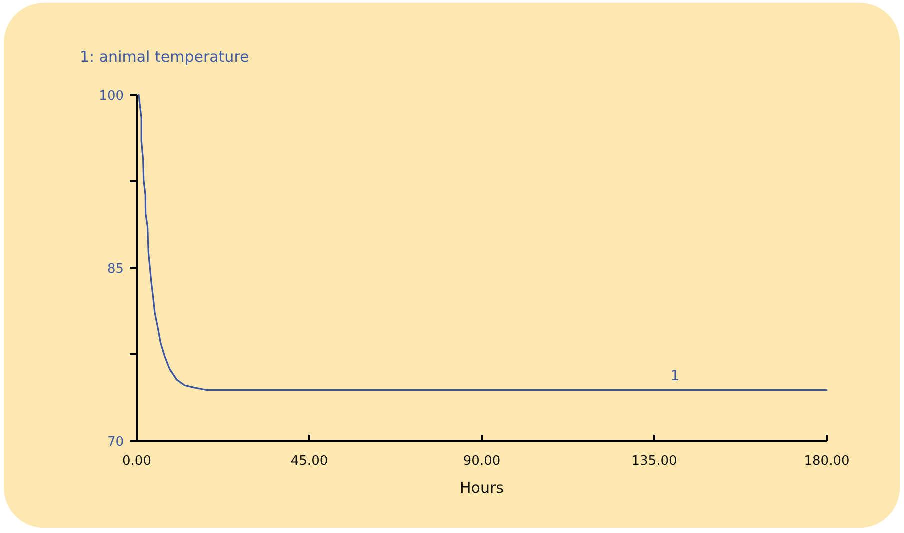 The width and height of the screenshot is (904, 533). Describe the element at coordinates (827, 461) in the screenshot. I see `x-tick-label: 180.00` at that location.